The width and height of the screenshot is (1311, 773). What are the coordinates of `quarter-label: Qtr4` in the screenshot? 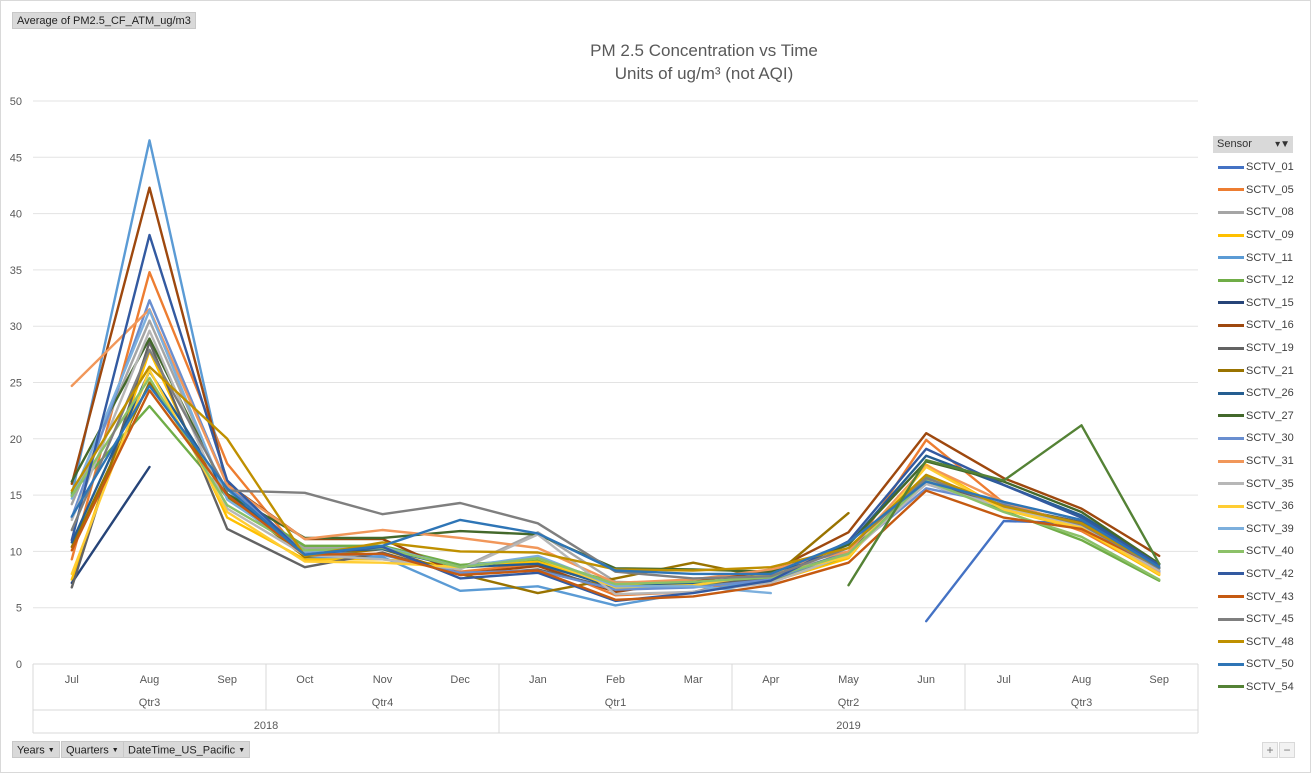 It's located at (382, 703).